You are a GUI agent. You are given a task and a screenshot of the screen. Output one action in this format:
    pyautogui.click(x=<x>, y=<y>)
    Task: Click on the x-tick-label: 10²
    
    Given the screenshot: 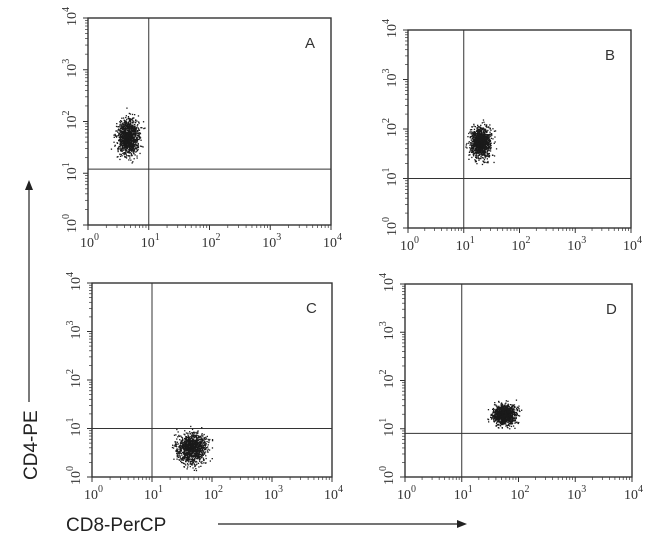 What is the action you would take?
    pyautogui.click(x=213, y=493)
    